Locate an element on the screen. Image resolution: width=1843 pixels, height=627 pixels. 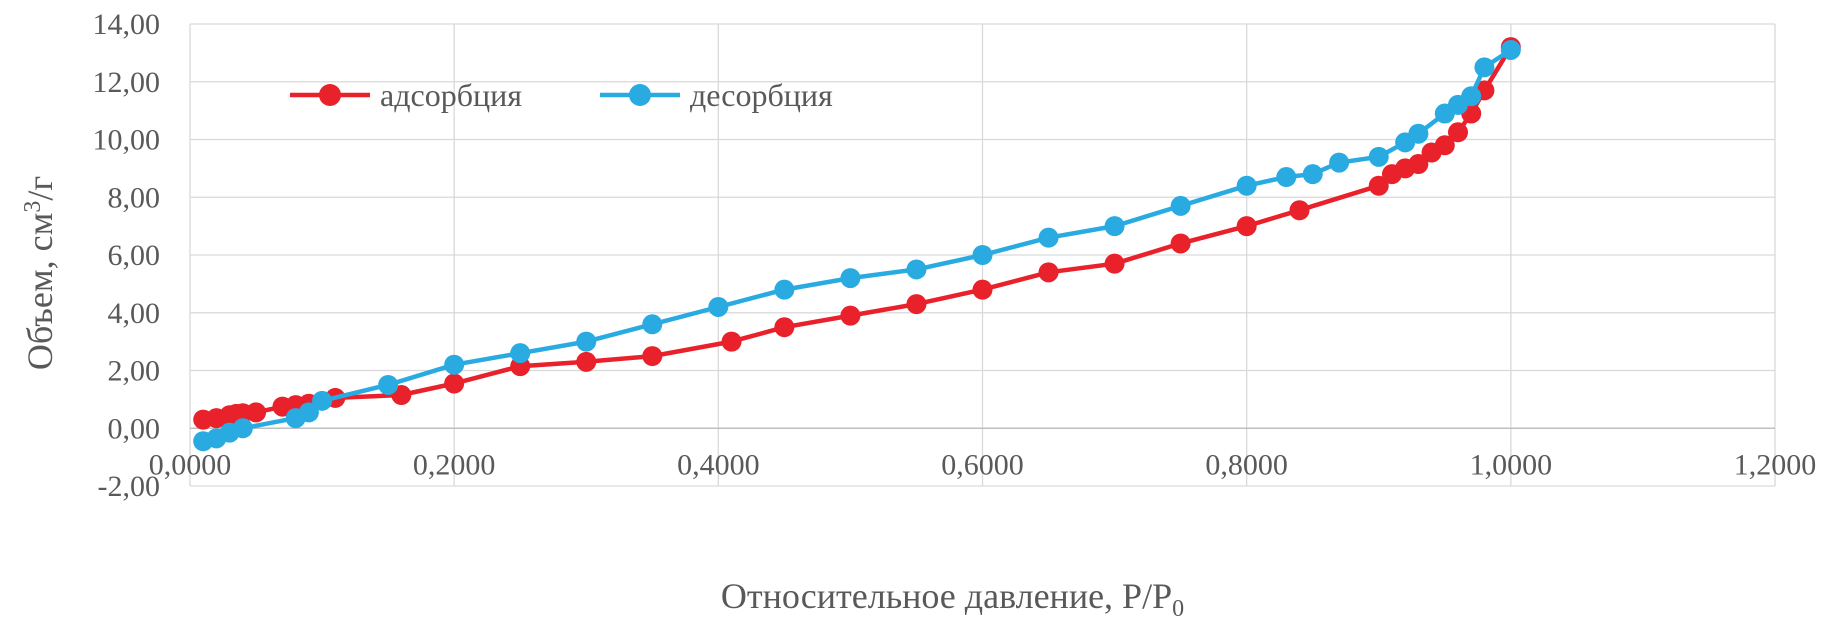
y-tick-label: 0,00 is located at coordinates (134, 428).